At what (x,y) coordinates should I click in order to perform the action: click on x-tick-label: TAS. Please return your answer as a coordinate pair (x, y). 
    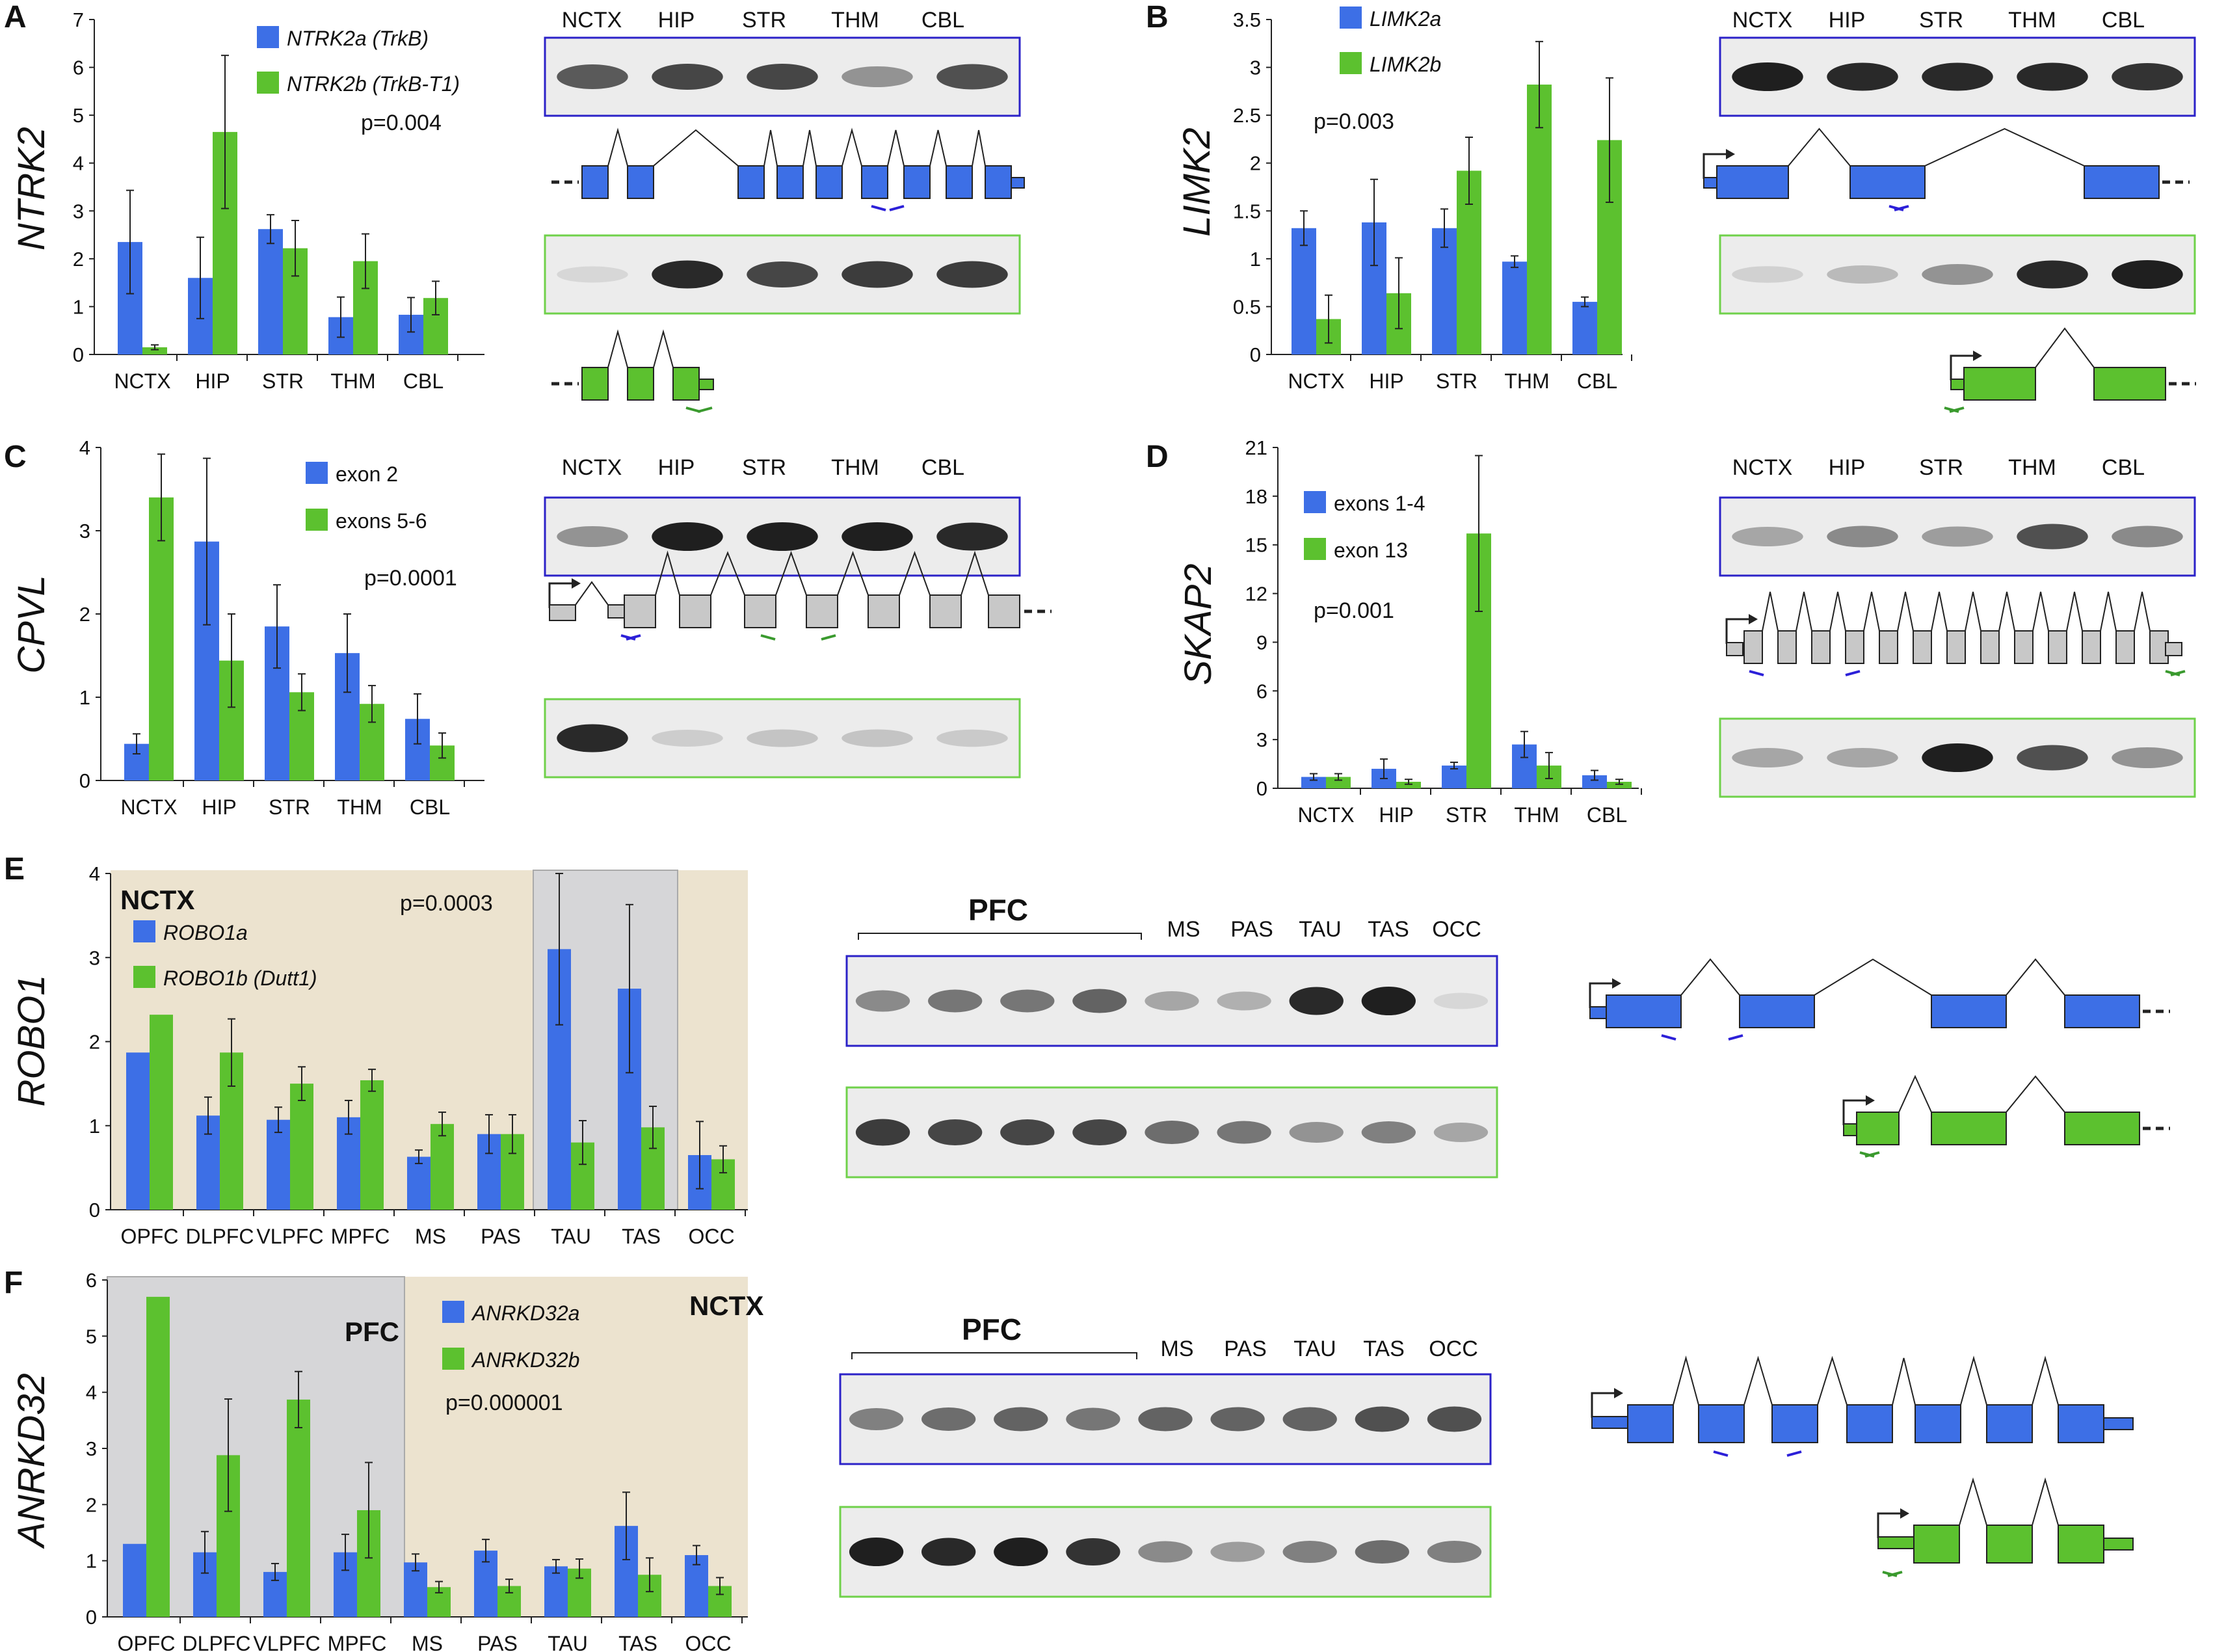
    Looking at the image, I should click on (638, 1642).